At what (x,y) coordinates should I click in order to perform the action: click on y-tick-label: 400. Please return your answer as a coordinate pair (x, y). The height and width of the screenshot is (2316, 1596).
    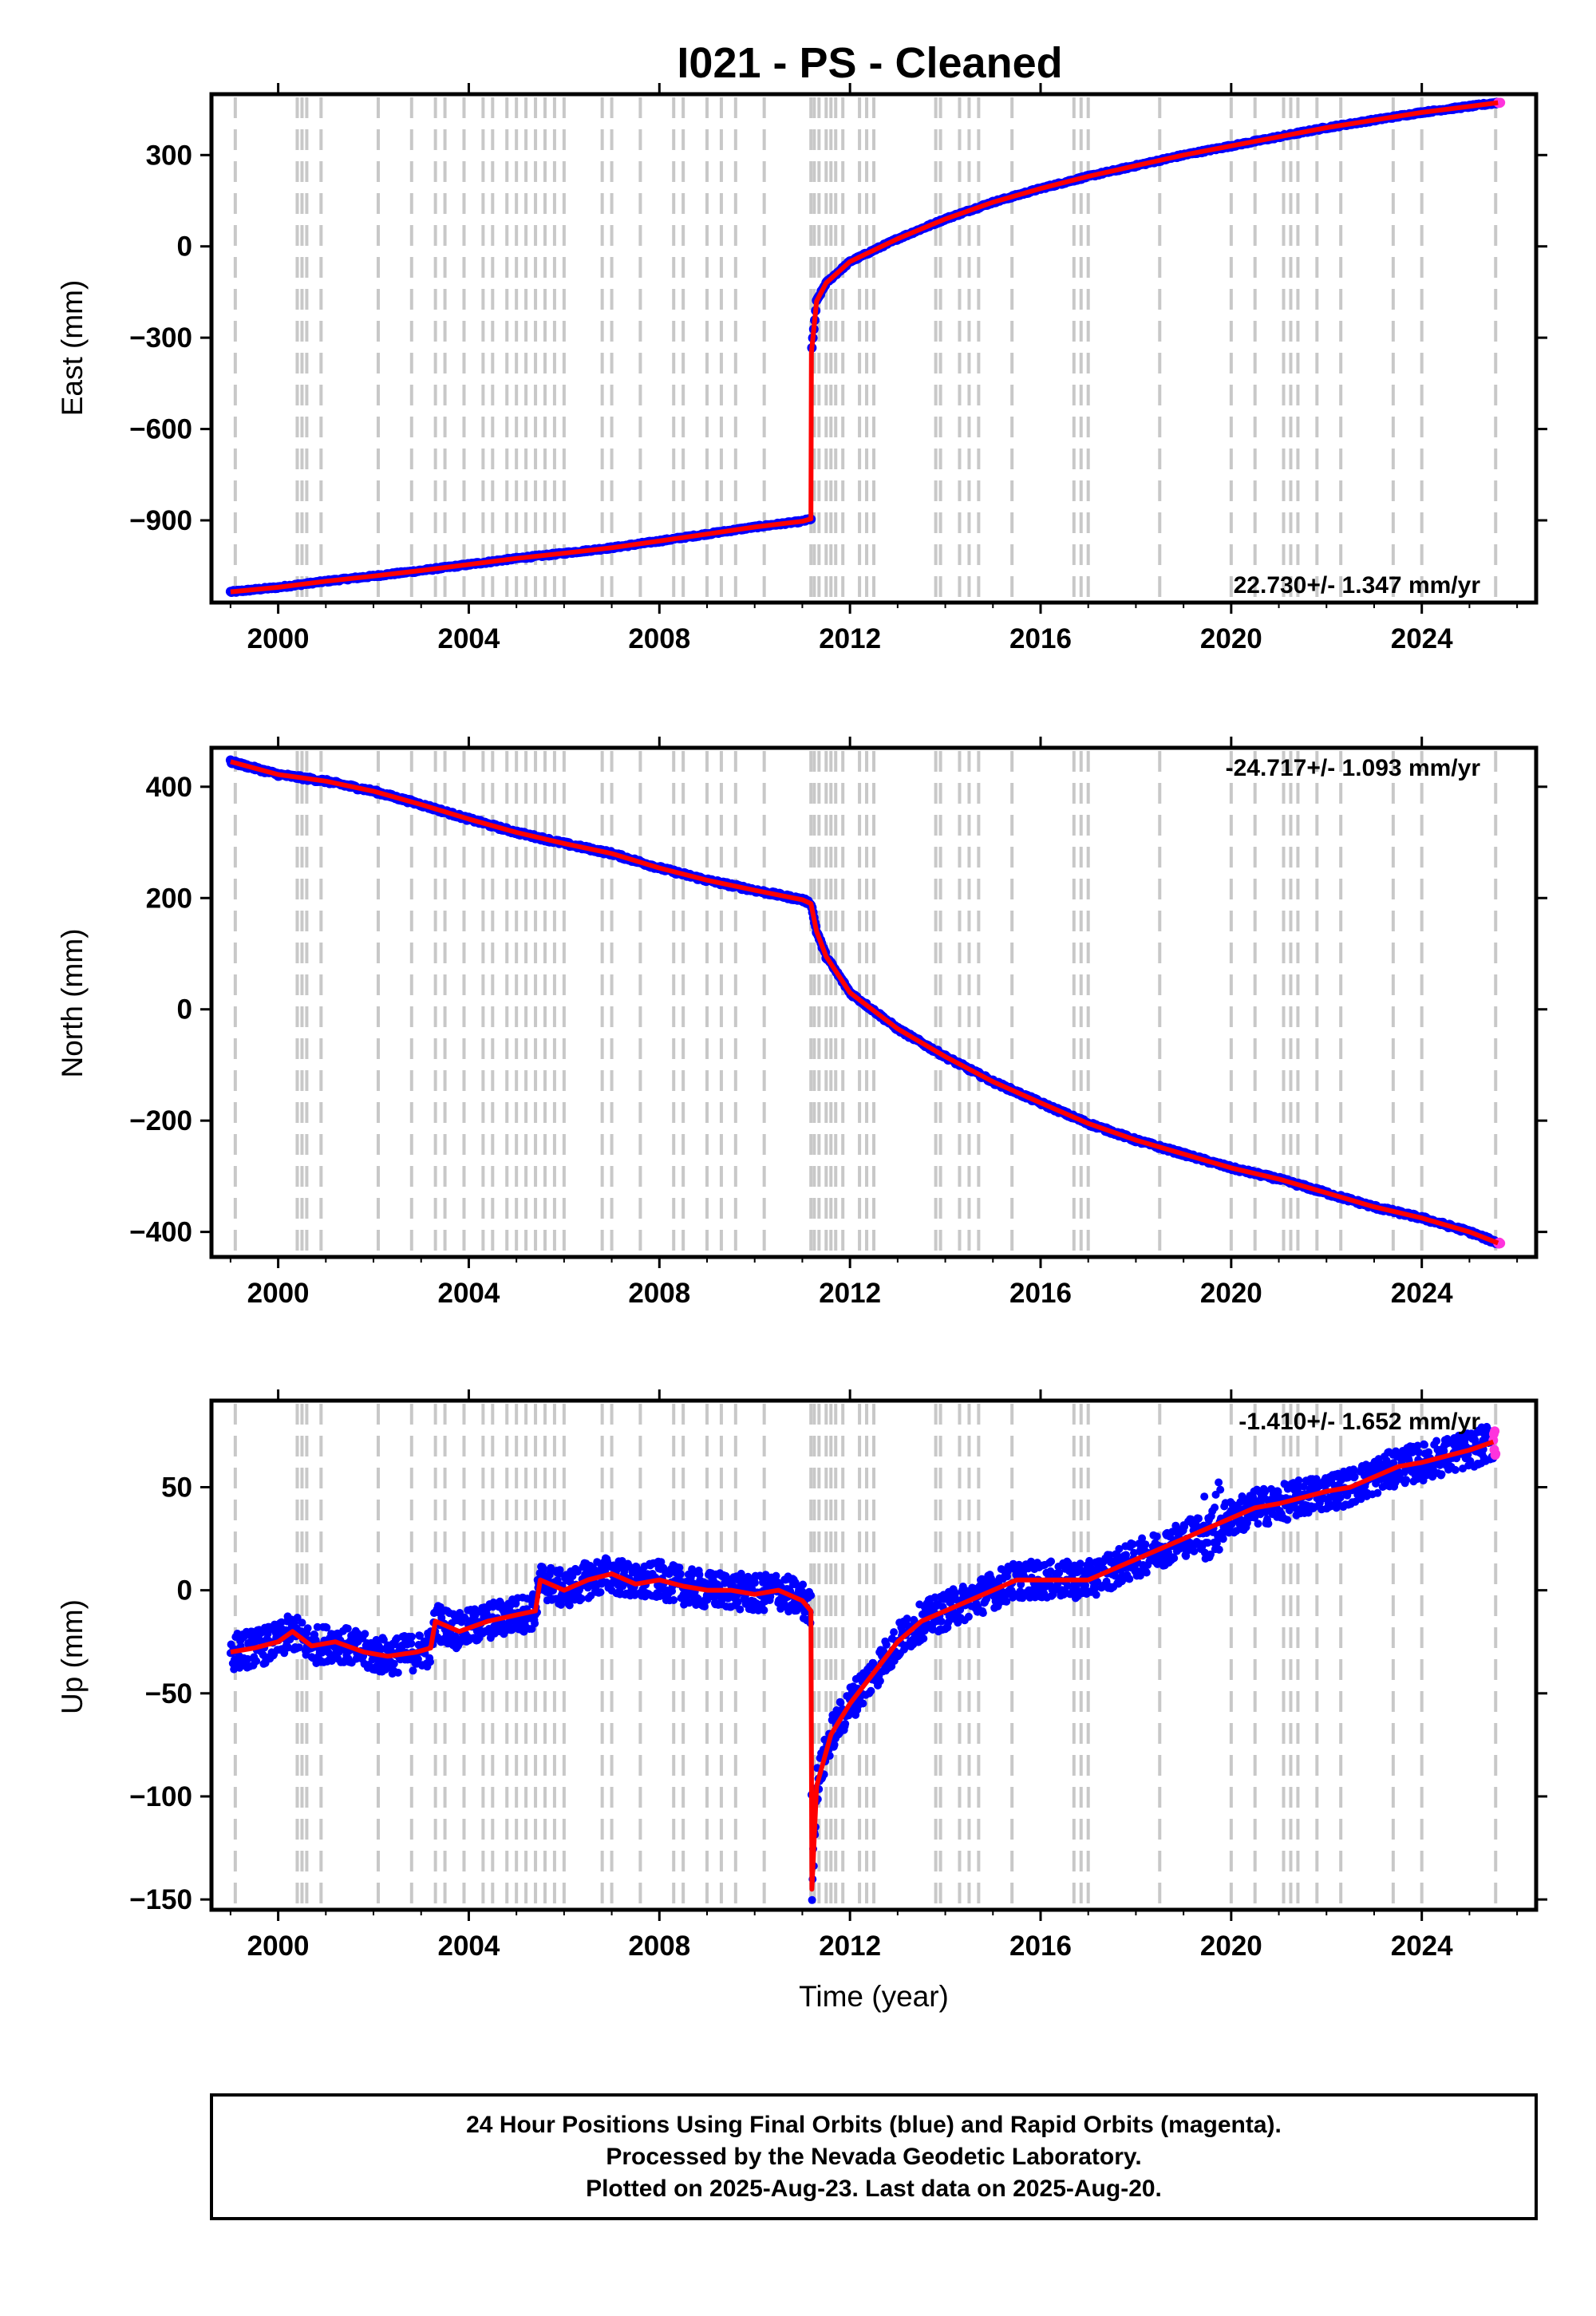
    Looking at the image, I should click on (169, 787).